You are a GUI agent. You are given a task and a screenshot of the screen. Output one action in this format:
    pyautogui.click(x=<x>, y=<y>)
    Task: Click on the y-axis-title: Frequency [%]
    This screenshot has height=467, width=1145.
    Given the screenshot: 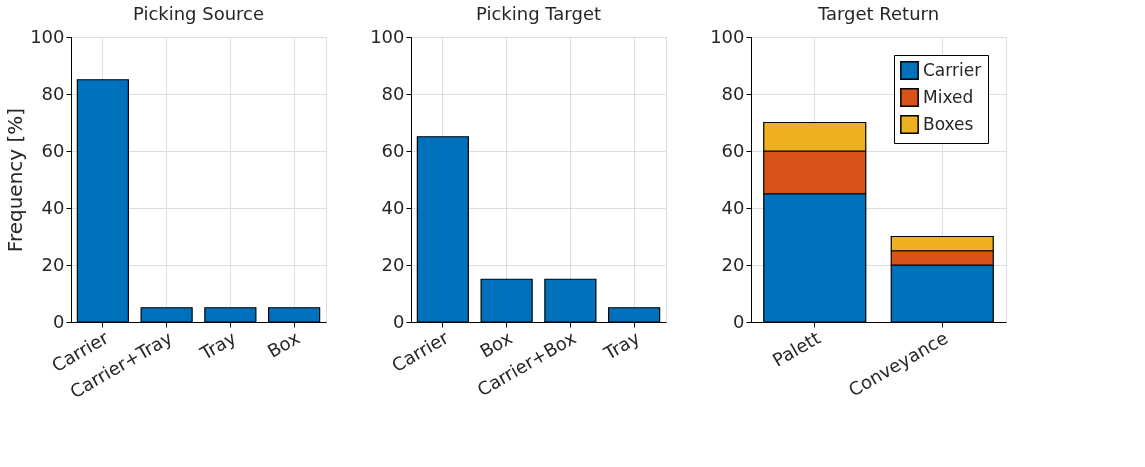 What is the action you would take?
    pyautogui.click(x=15, y=180)
    